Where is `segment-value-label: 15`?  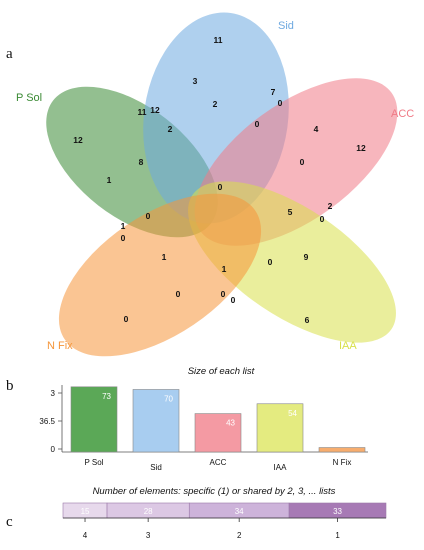 segment-value-label: 15 is located at coordinates (85, 511).